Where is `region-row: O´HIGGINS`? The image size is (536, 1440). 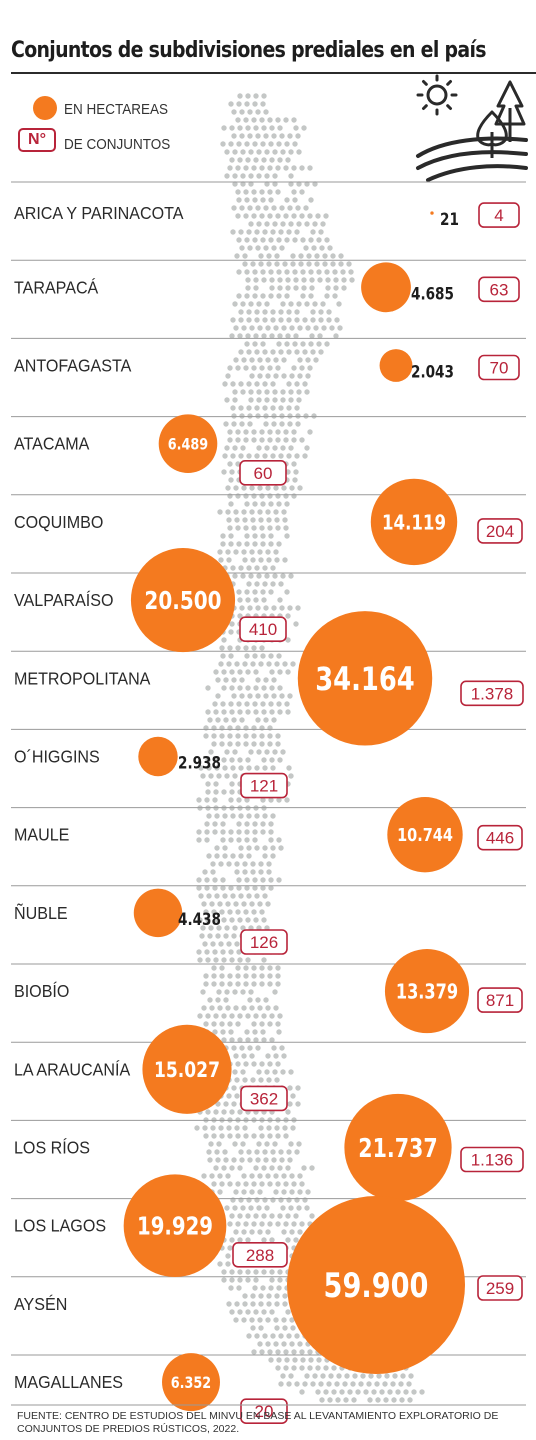 region-row: O´HIGGINS is located at coordinates (268, 747).